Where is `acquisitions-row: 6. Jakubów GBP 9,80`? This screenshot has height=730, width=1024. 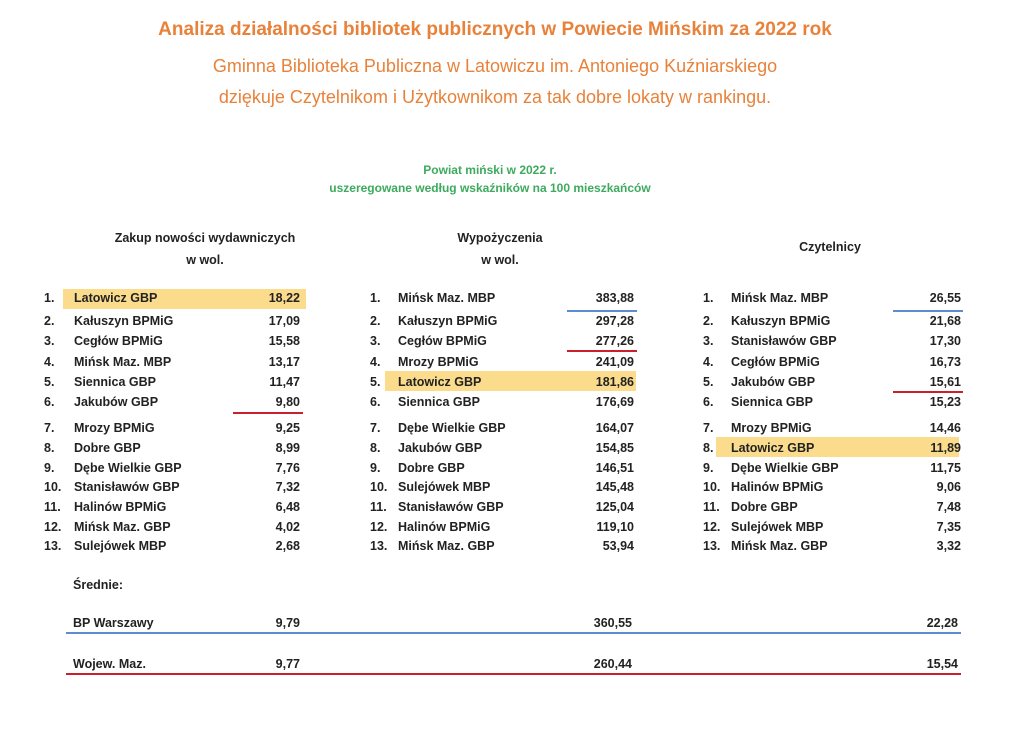
acquisitions-row: 6. Jakubów GBP 9,80 is located at coordinates (172, 402).